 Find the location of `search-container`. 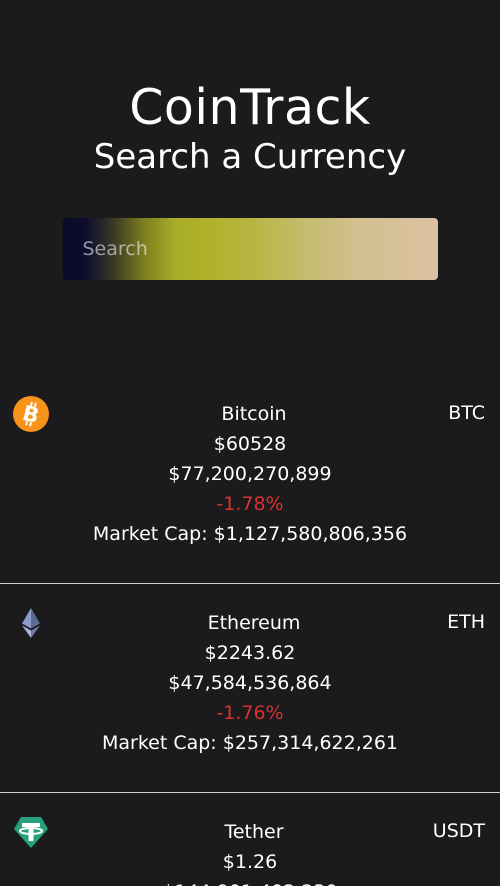

search-container is located at coordinates (250, 249).